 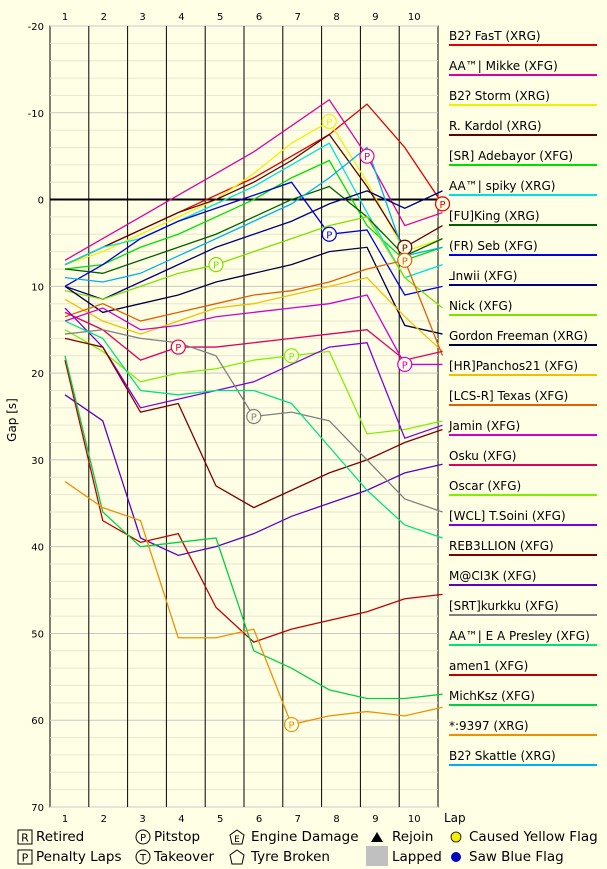 What do you see at coordinates (483, 456) in the screenshot?
I see `legend-entry-name: Osku (XFG)` at bounding box center [483, 456].